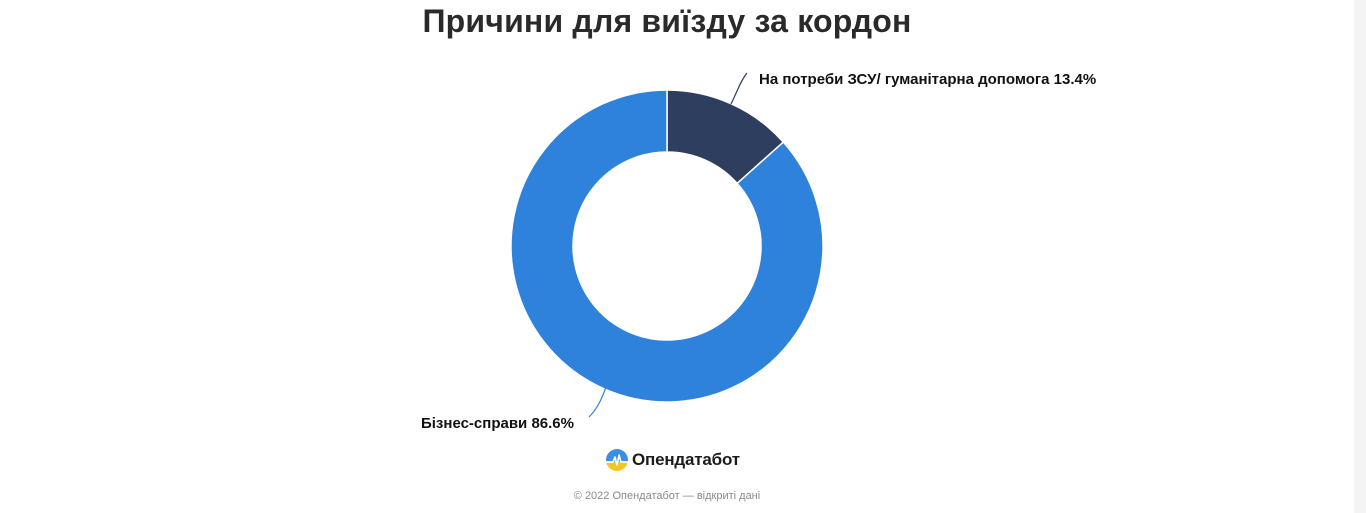 This screenshot has width=1366, height=513. I want to click on donut-slices, so click(667, 246).